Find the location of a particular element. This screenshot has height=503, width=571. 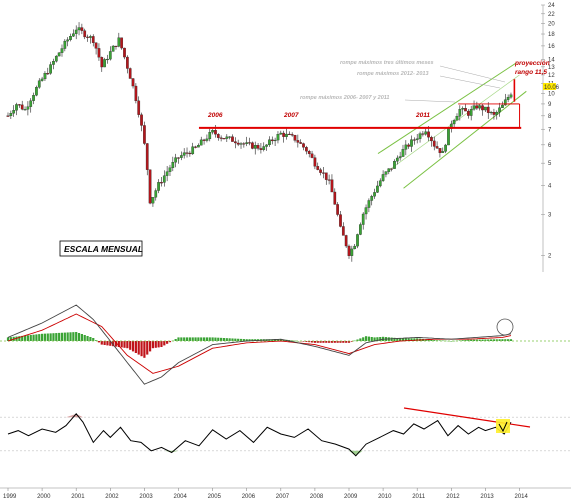

price-y-tick-label: 24 is located at coordinates (551, 6).